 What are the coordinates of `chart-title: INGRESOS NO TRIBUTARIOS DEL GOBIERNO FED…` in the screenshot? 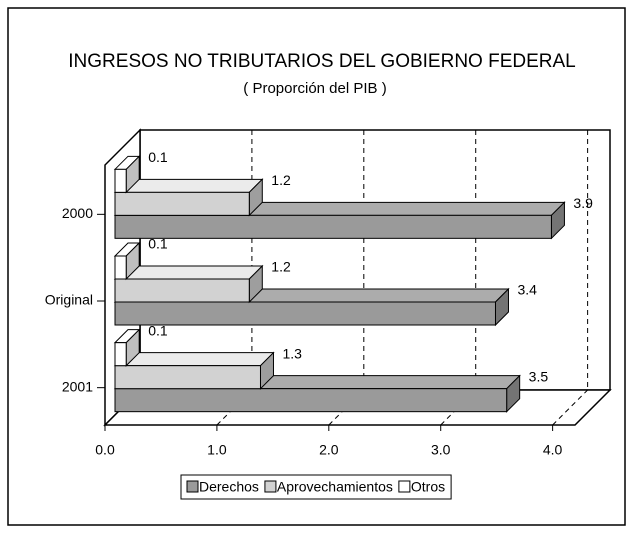 It's located at (321, 61).